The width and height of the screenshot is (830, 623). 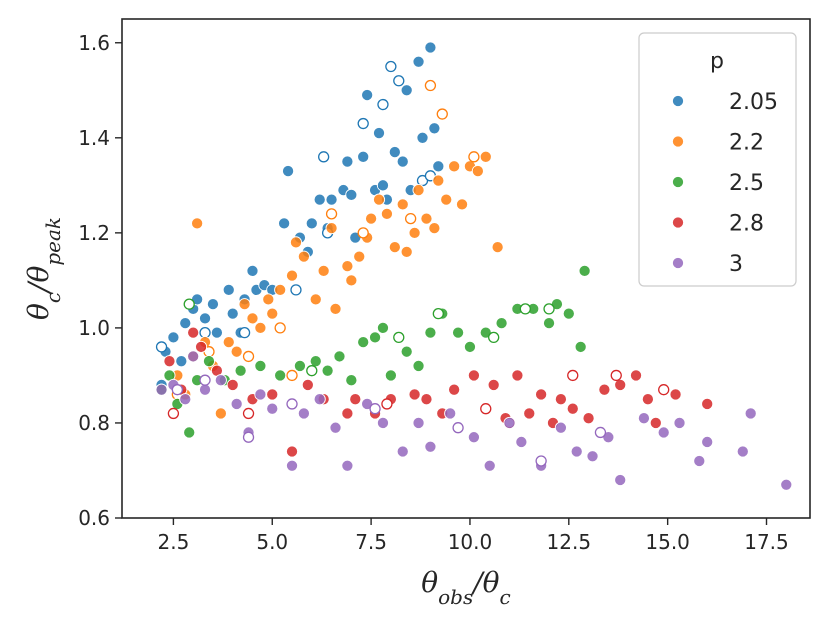 I want to click on legend-label: 2.2, so click(x=746, y=143).